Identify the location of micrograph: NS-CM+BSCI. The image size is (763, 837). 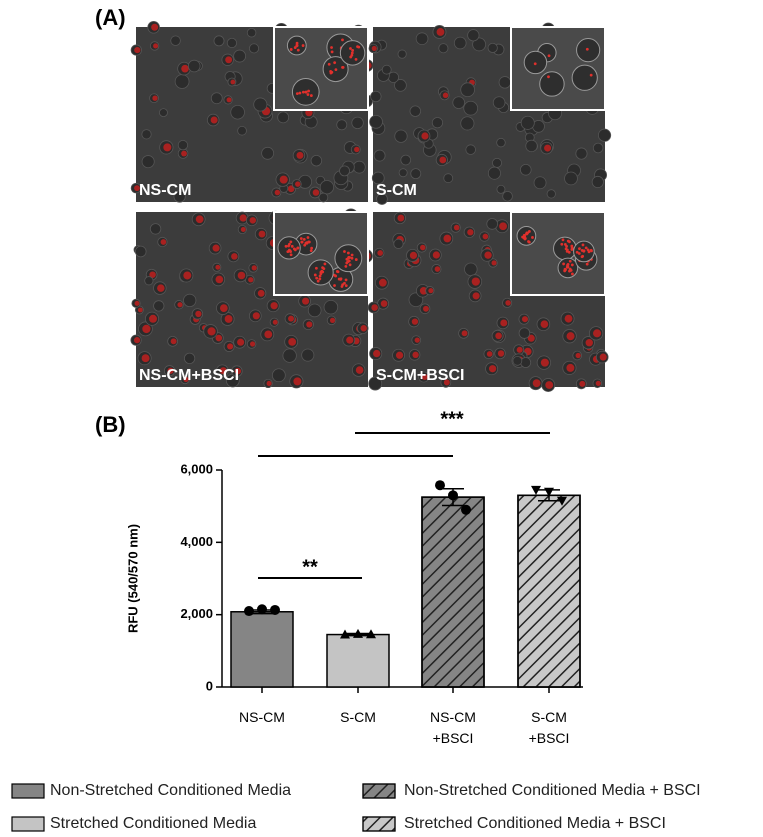
(251, 298).